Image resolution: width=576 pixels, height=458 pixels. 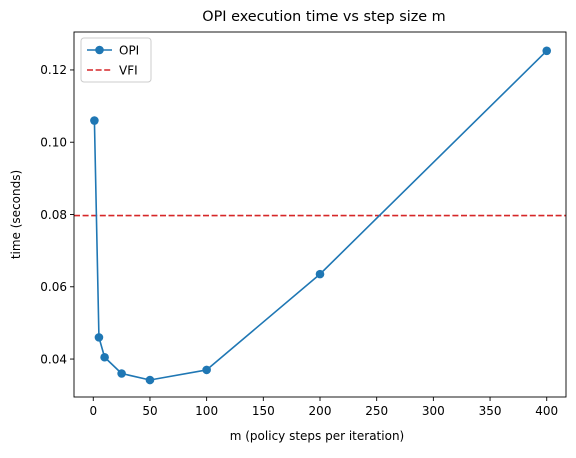 I want to click on legend-box, so click(x=116, y=60).